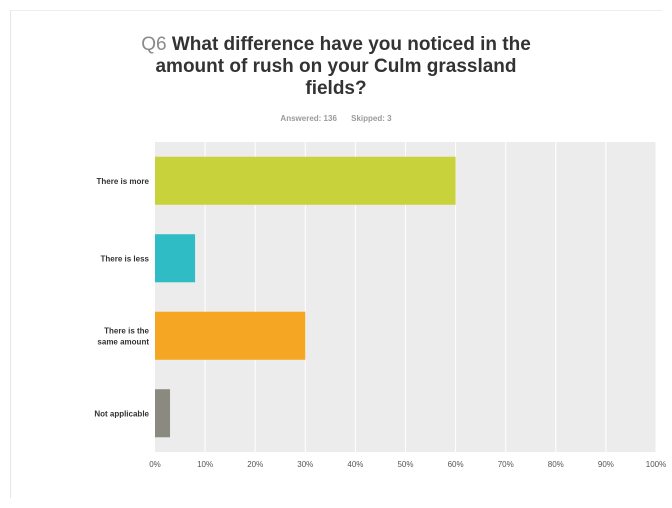  Describe the element at coordinates (371, 118) in the screenshot. I see `skipped-count: Skipped: 3` at that location.